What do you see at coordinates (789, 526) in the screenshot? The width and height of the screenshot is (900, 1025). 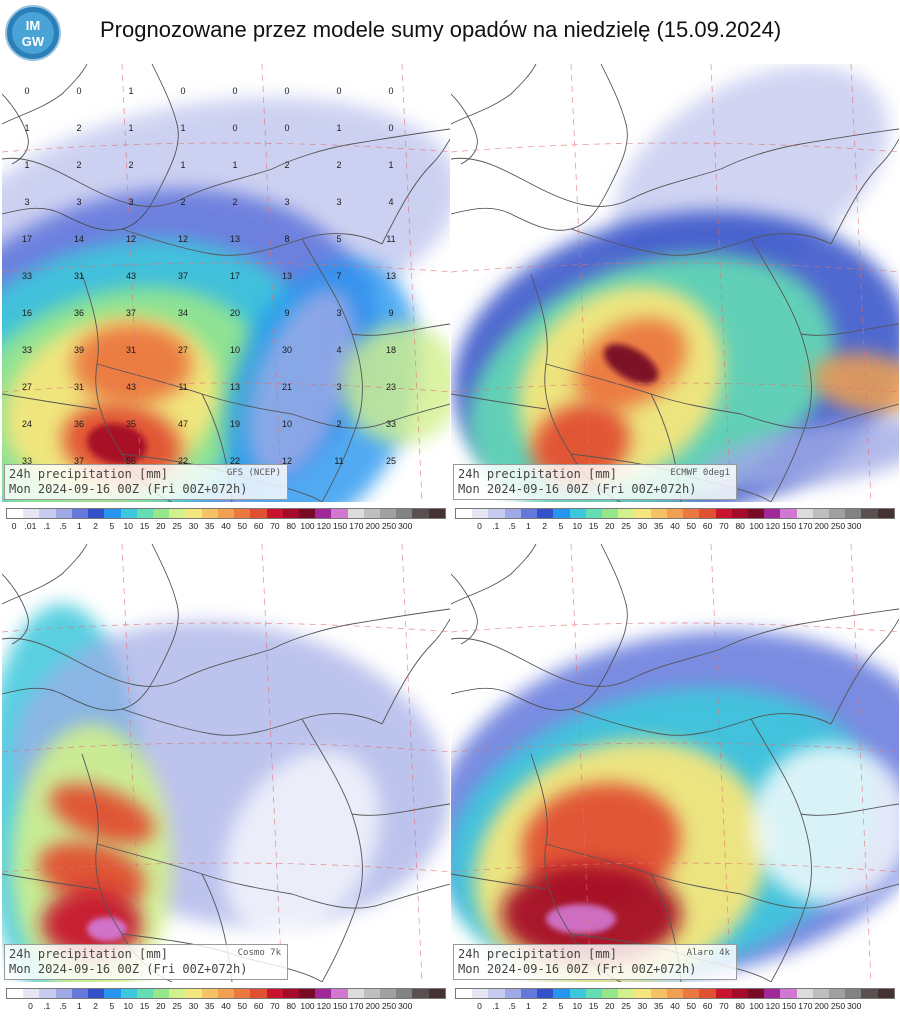 I see `scale-tick-label: 150` at bounding box center [789, 526].